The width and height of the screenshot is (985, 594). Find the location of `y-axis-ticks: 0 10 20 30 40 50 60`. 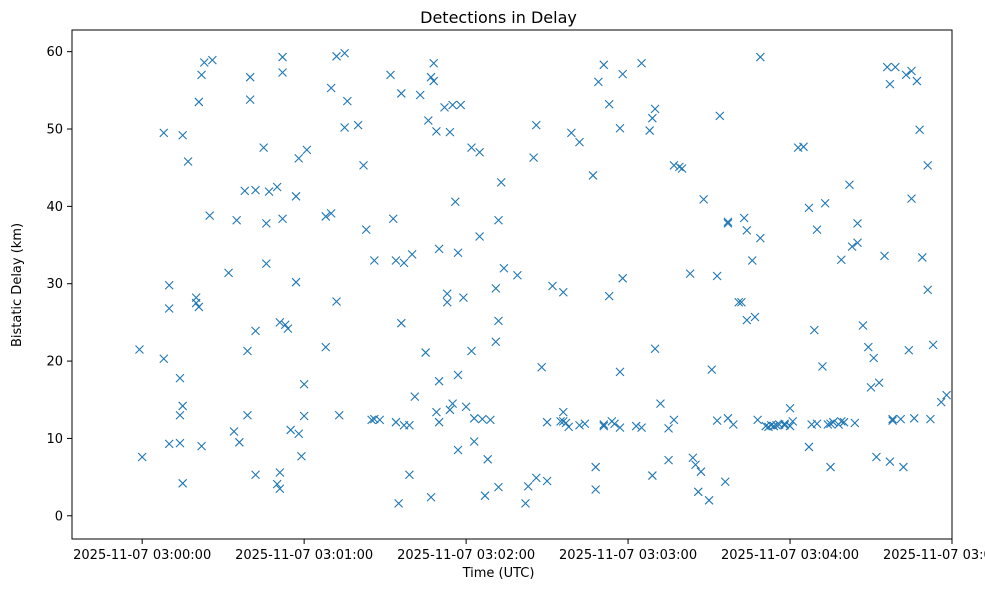

y-axis-ticks: 0 10 20 30 40 50 60 is located at coordinates (59, 284).